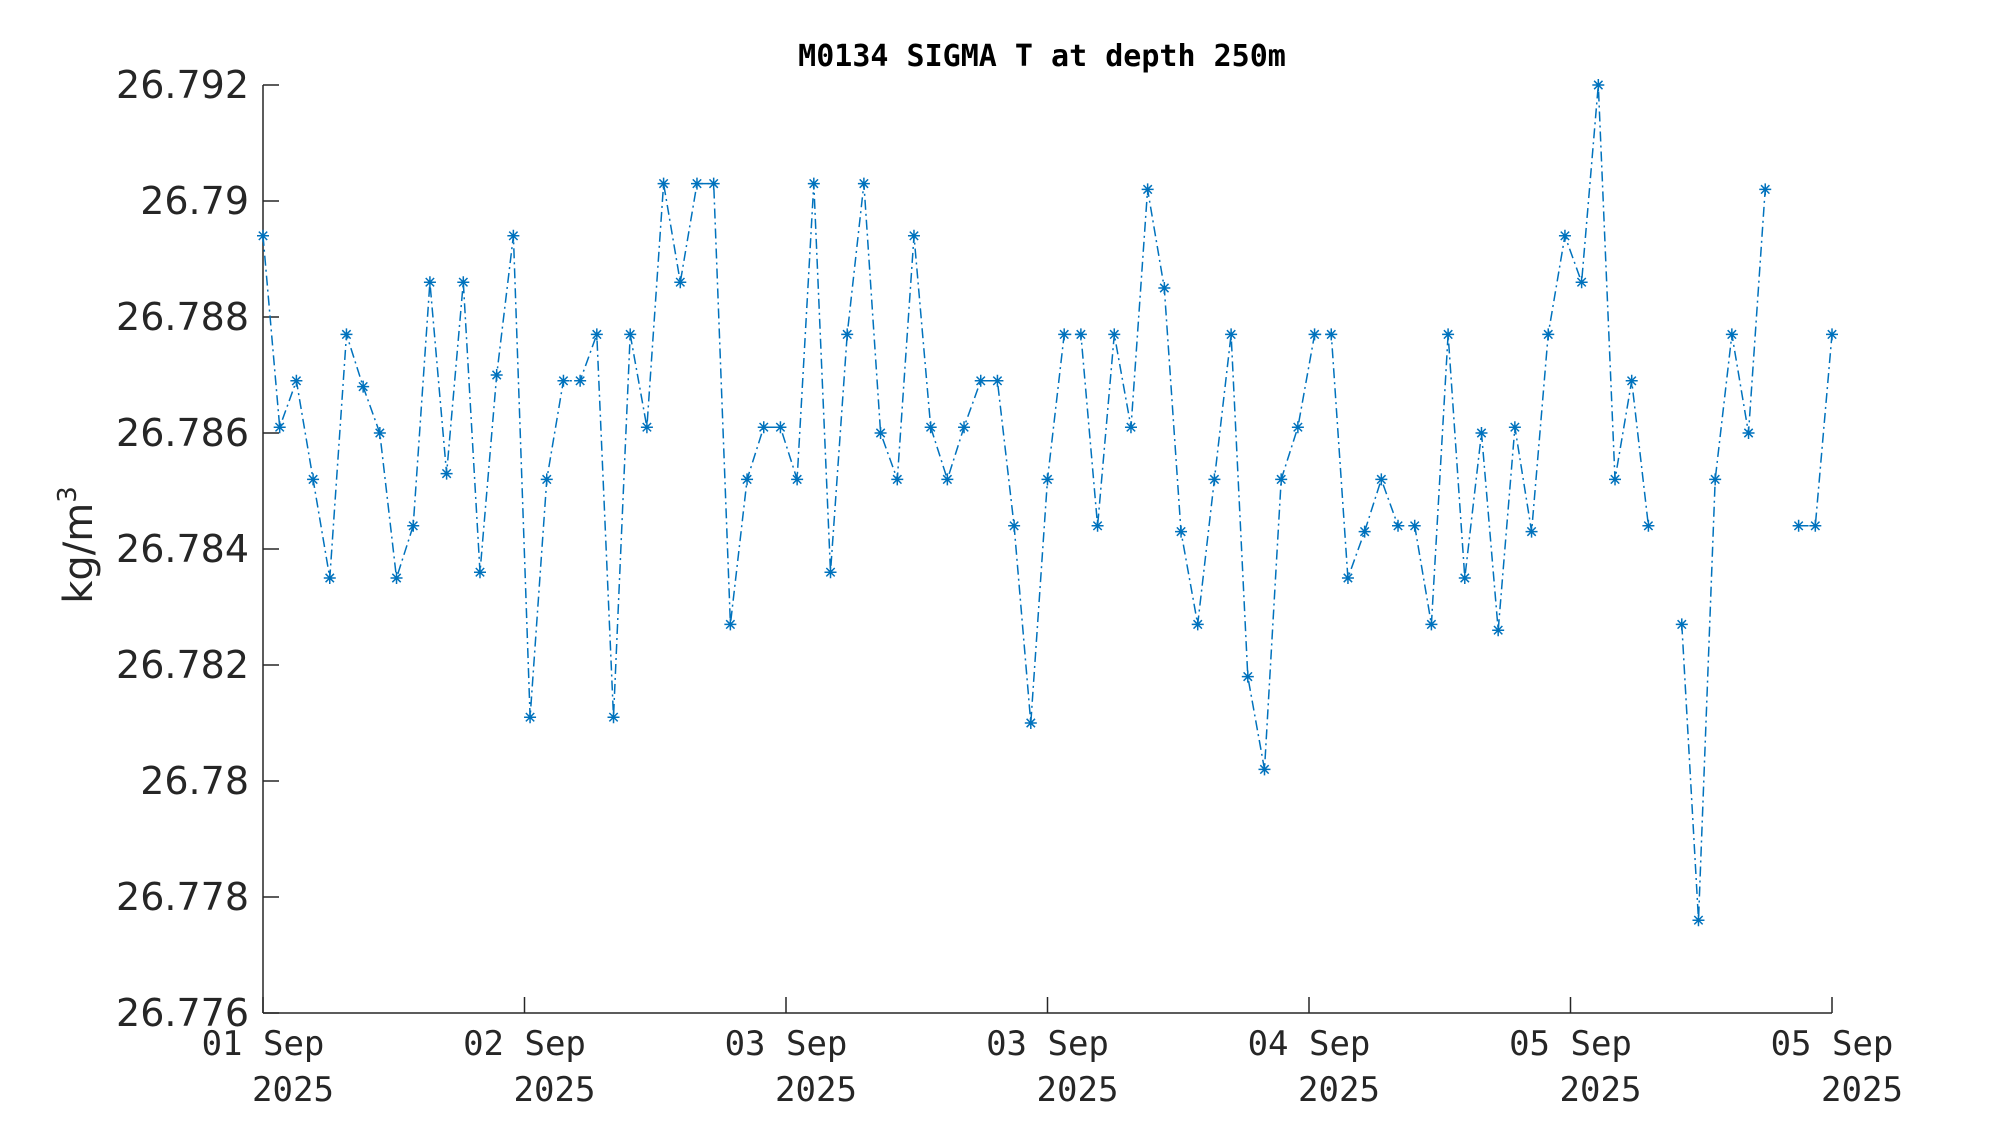  What do you see at coordinates (263, 1044) in the screenshot?
I see `x-tick-label-date: 01 Sep` at bounding box center [263, 1044].